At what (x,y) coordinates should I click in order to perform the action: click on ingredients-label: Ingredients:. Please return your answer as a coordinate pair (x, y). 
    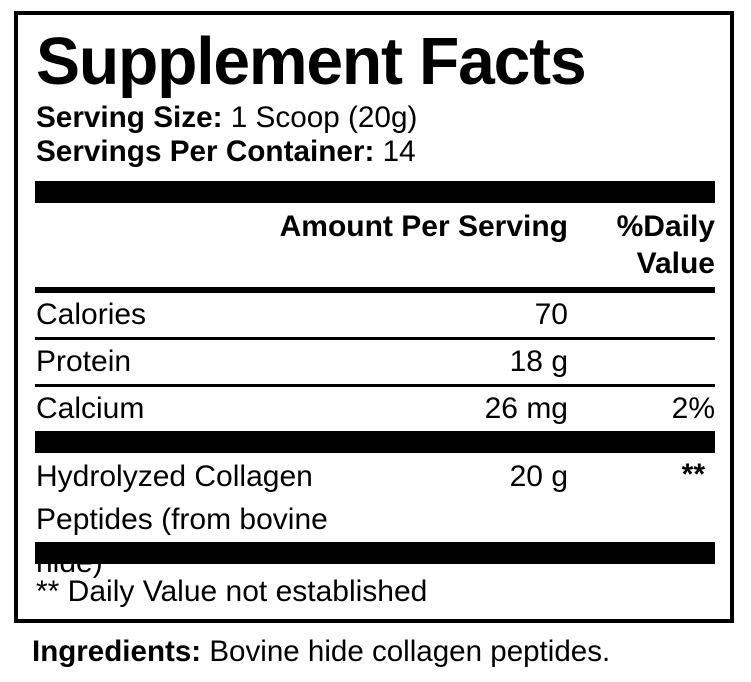
    Looking at the image, I should click on (117, 651).